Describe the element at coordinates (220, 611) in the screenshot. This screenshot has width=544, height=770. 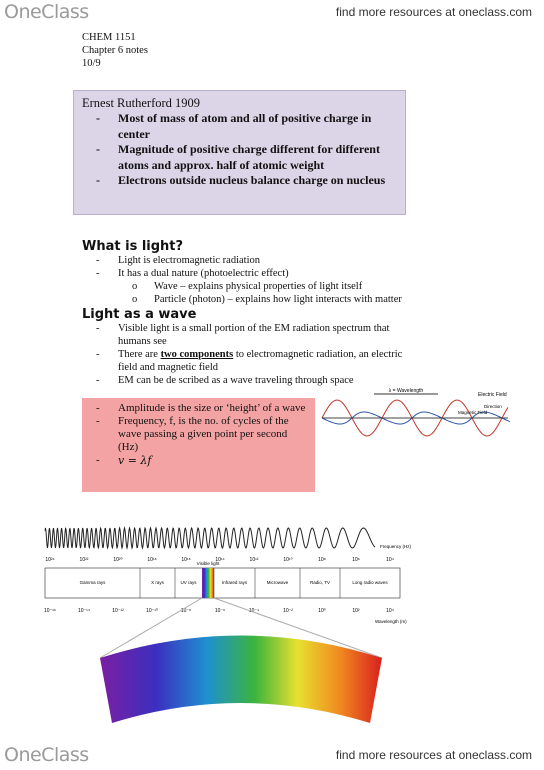
I see `tick-label: 10⁻⁶` at that location.